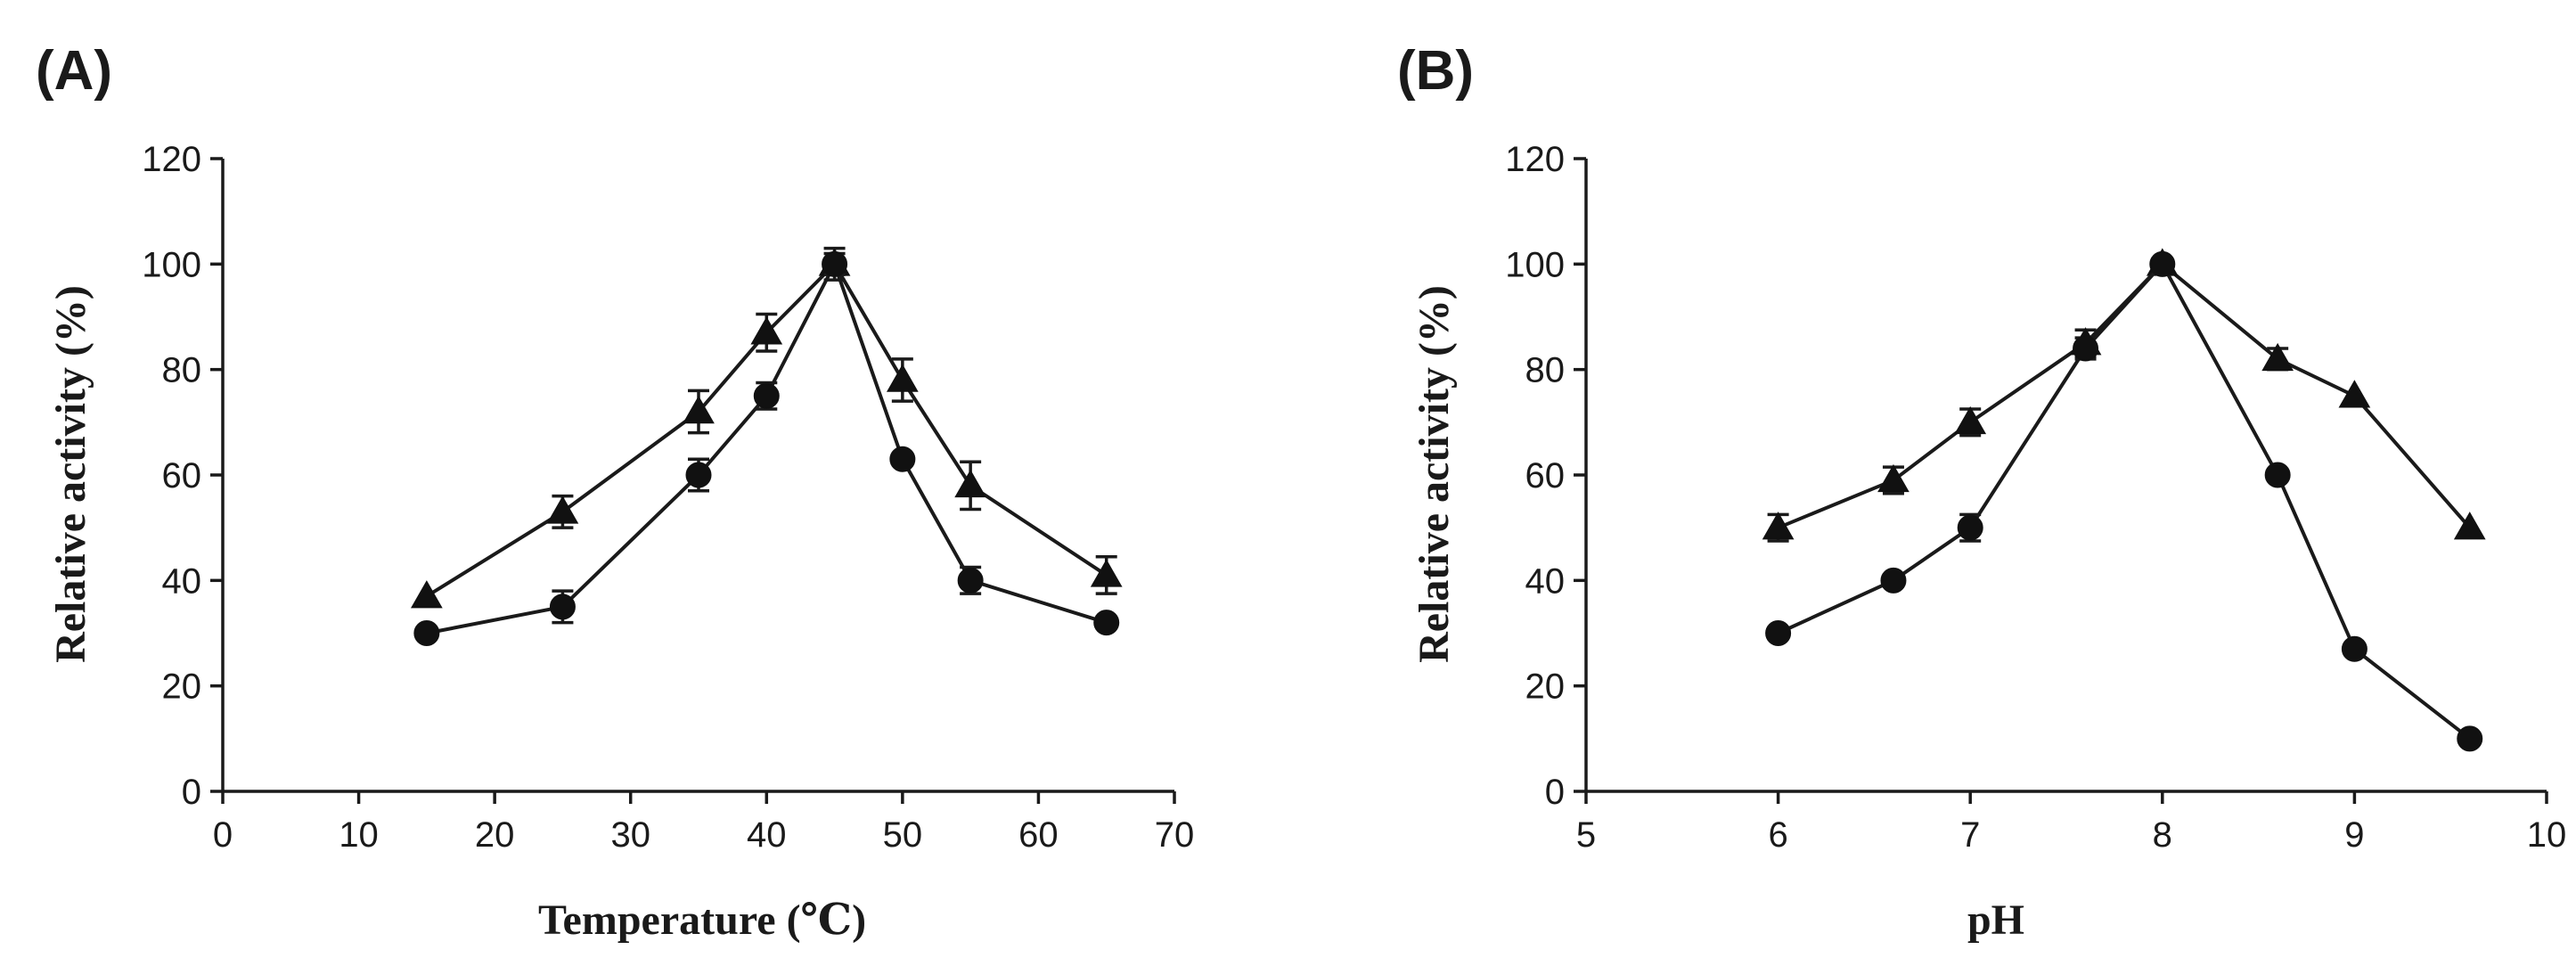 The image size is (2576, 958). Describe the element at coordinates (766, 429) in the screenshot. I see `panel-a-triangle-series-line` at that location.